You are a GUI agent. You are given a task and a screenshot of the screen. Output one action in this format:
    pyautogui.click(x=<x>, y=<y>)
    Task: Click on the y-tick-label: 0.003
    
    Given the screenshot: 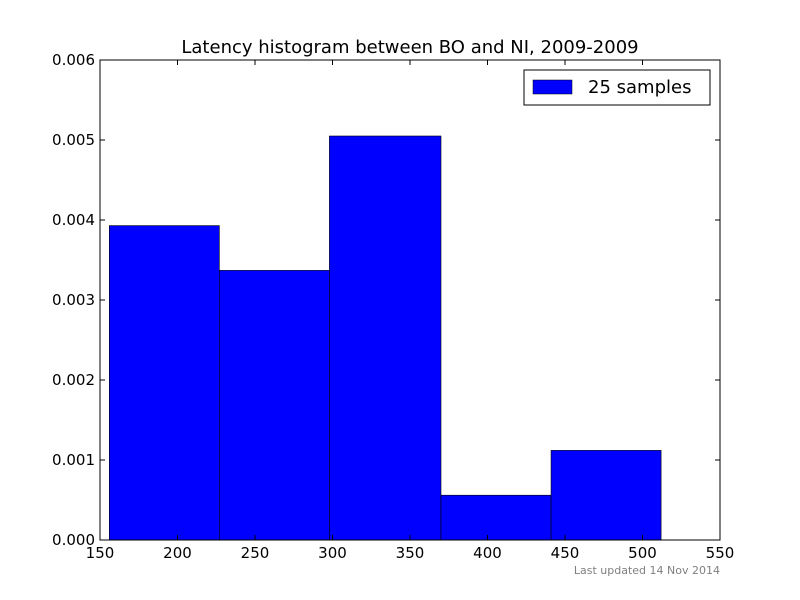 What is the action you would take?
    pyautogui.click(x=73, y=300)
    